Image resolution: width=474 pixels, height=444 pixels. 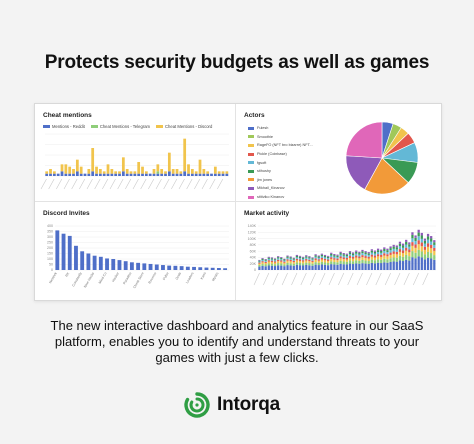 I want to click on actor-legend-item: jim jones, so click(x=291, y=180).